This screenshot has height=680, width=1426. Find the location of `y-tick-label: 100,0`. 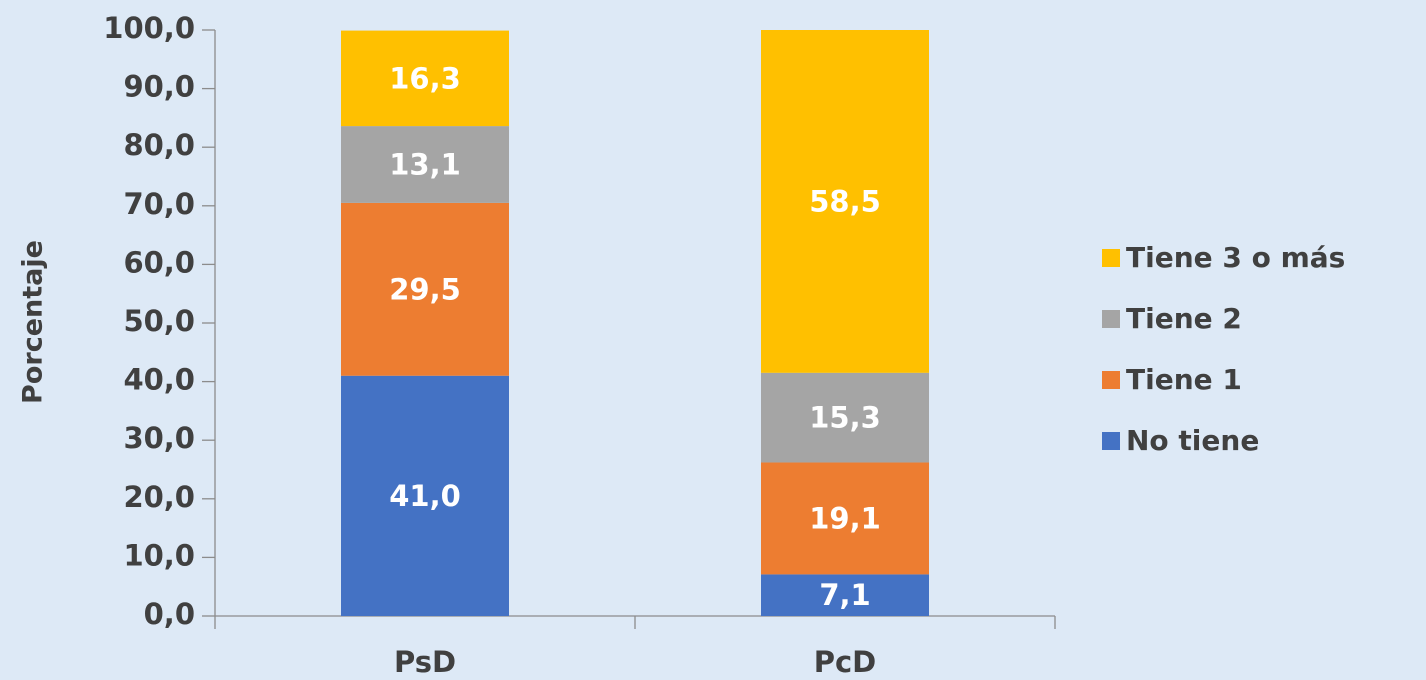

y-tick-label: 100,0 is located at coordinates (149, 28).